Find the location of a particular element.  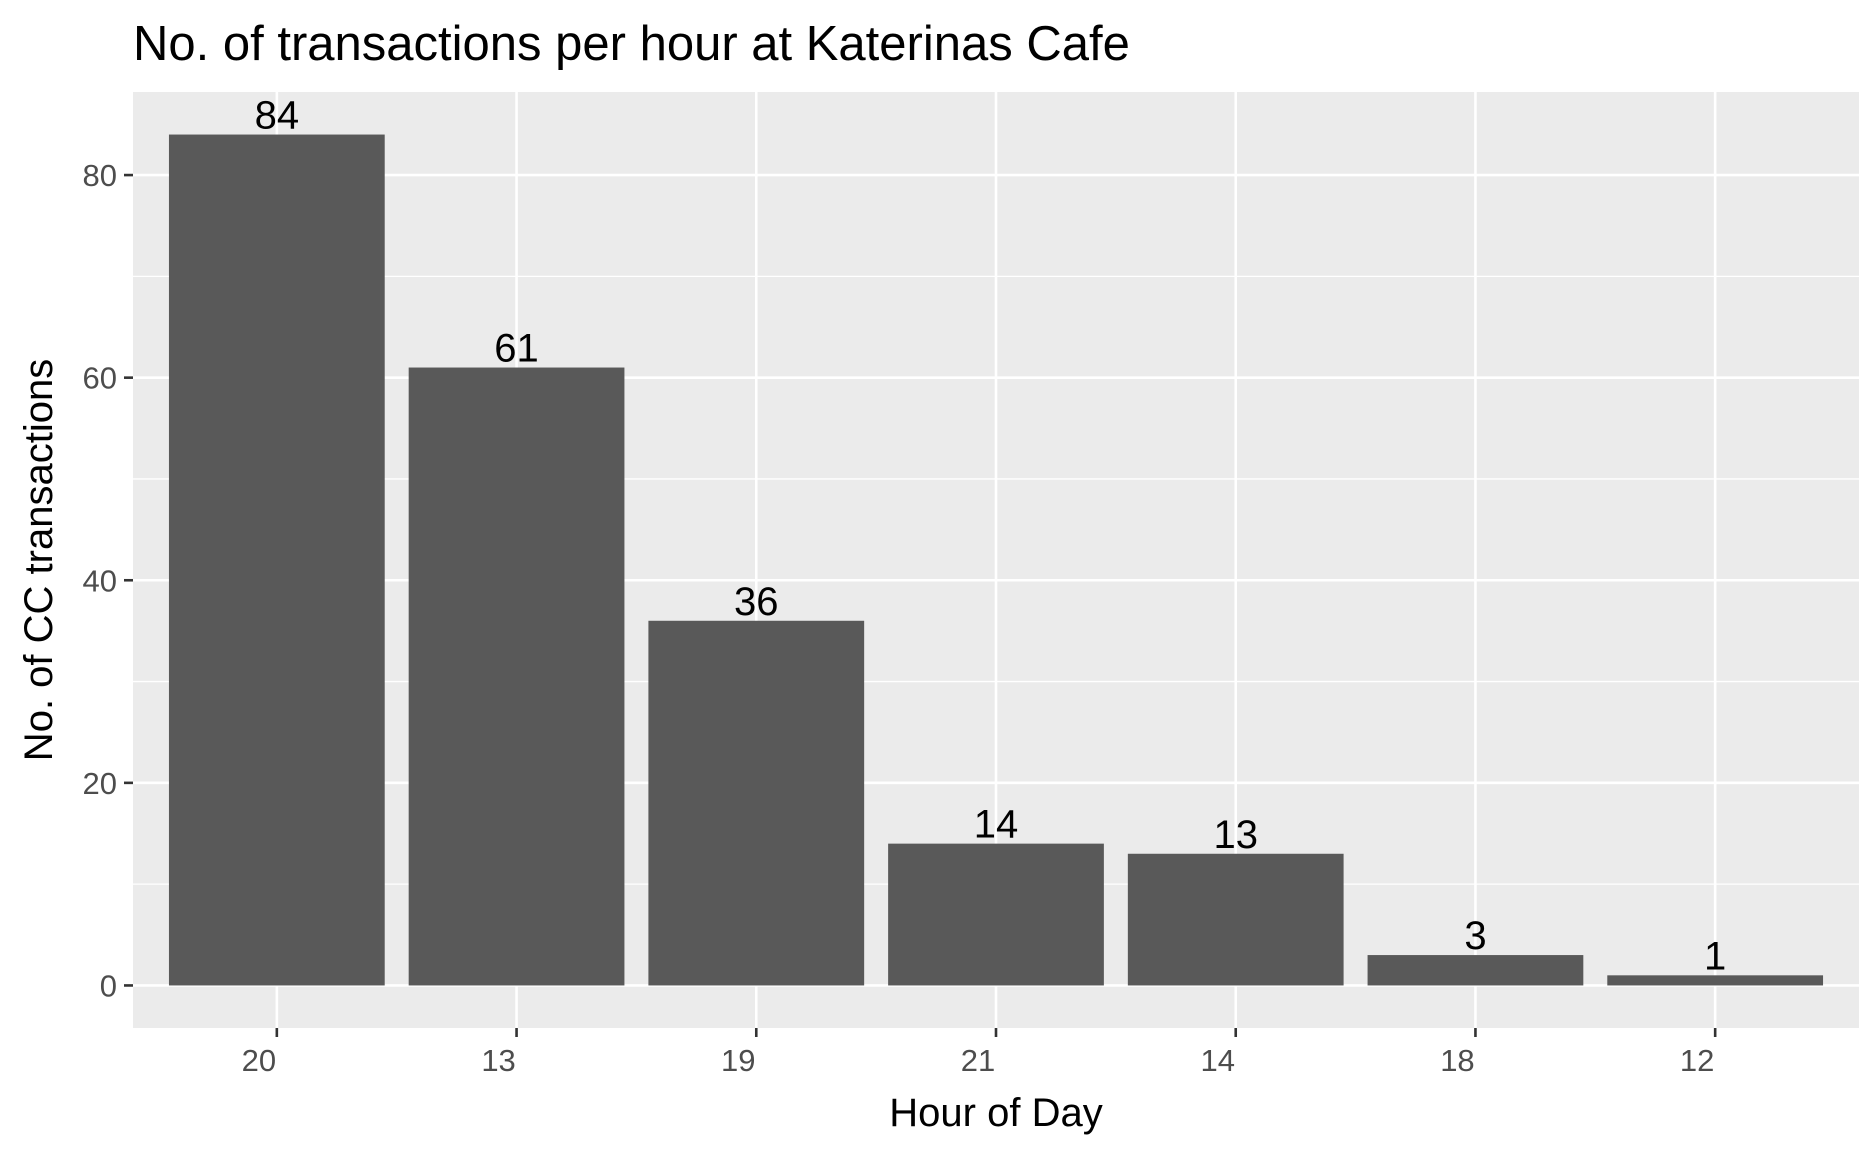

y-tick-label: 40 is located at coordinates (100, 580).